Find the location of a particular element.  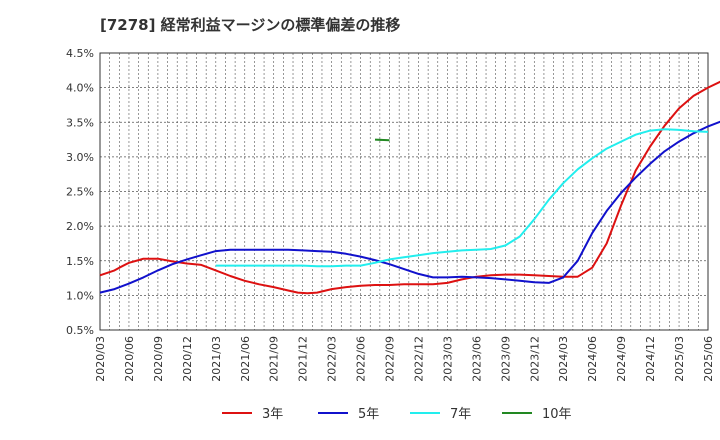

y-tick-label: 3.0% is located at coordinates (80, 157).